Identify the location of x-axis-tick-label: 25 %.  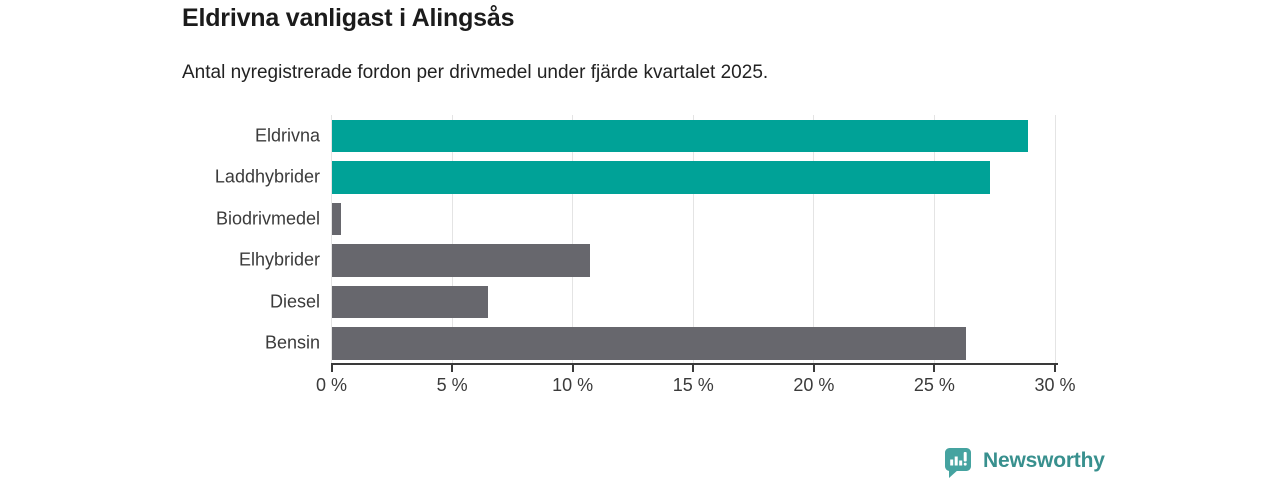
(934, 384).